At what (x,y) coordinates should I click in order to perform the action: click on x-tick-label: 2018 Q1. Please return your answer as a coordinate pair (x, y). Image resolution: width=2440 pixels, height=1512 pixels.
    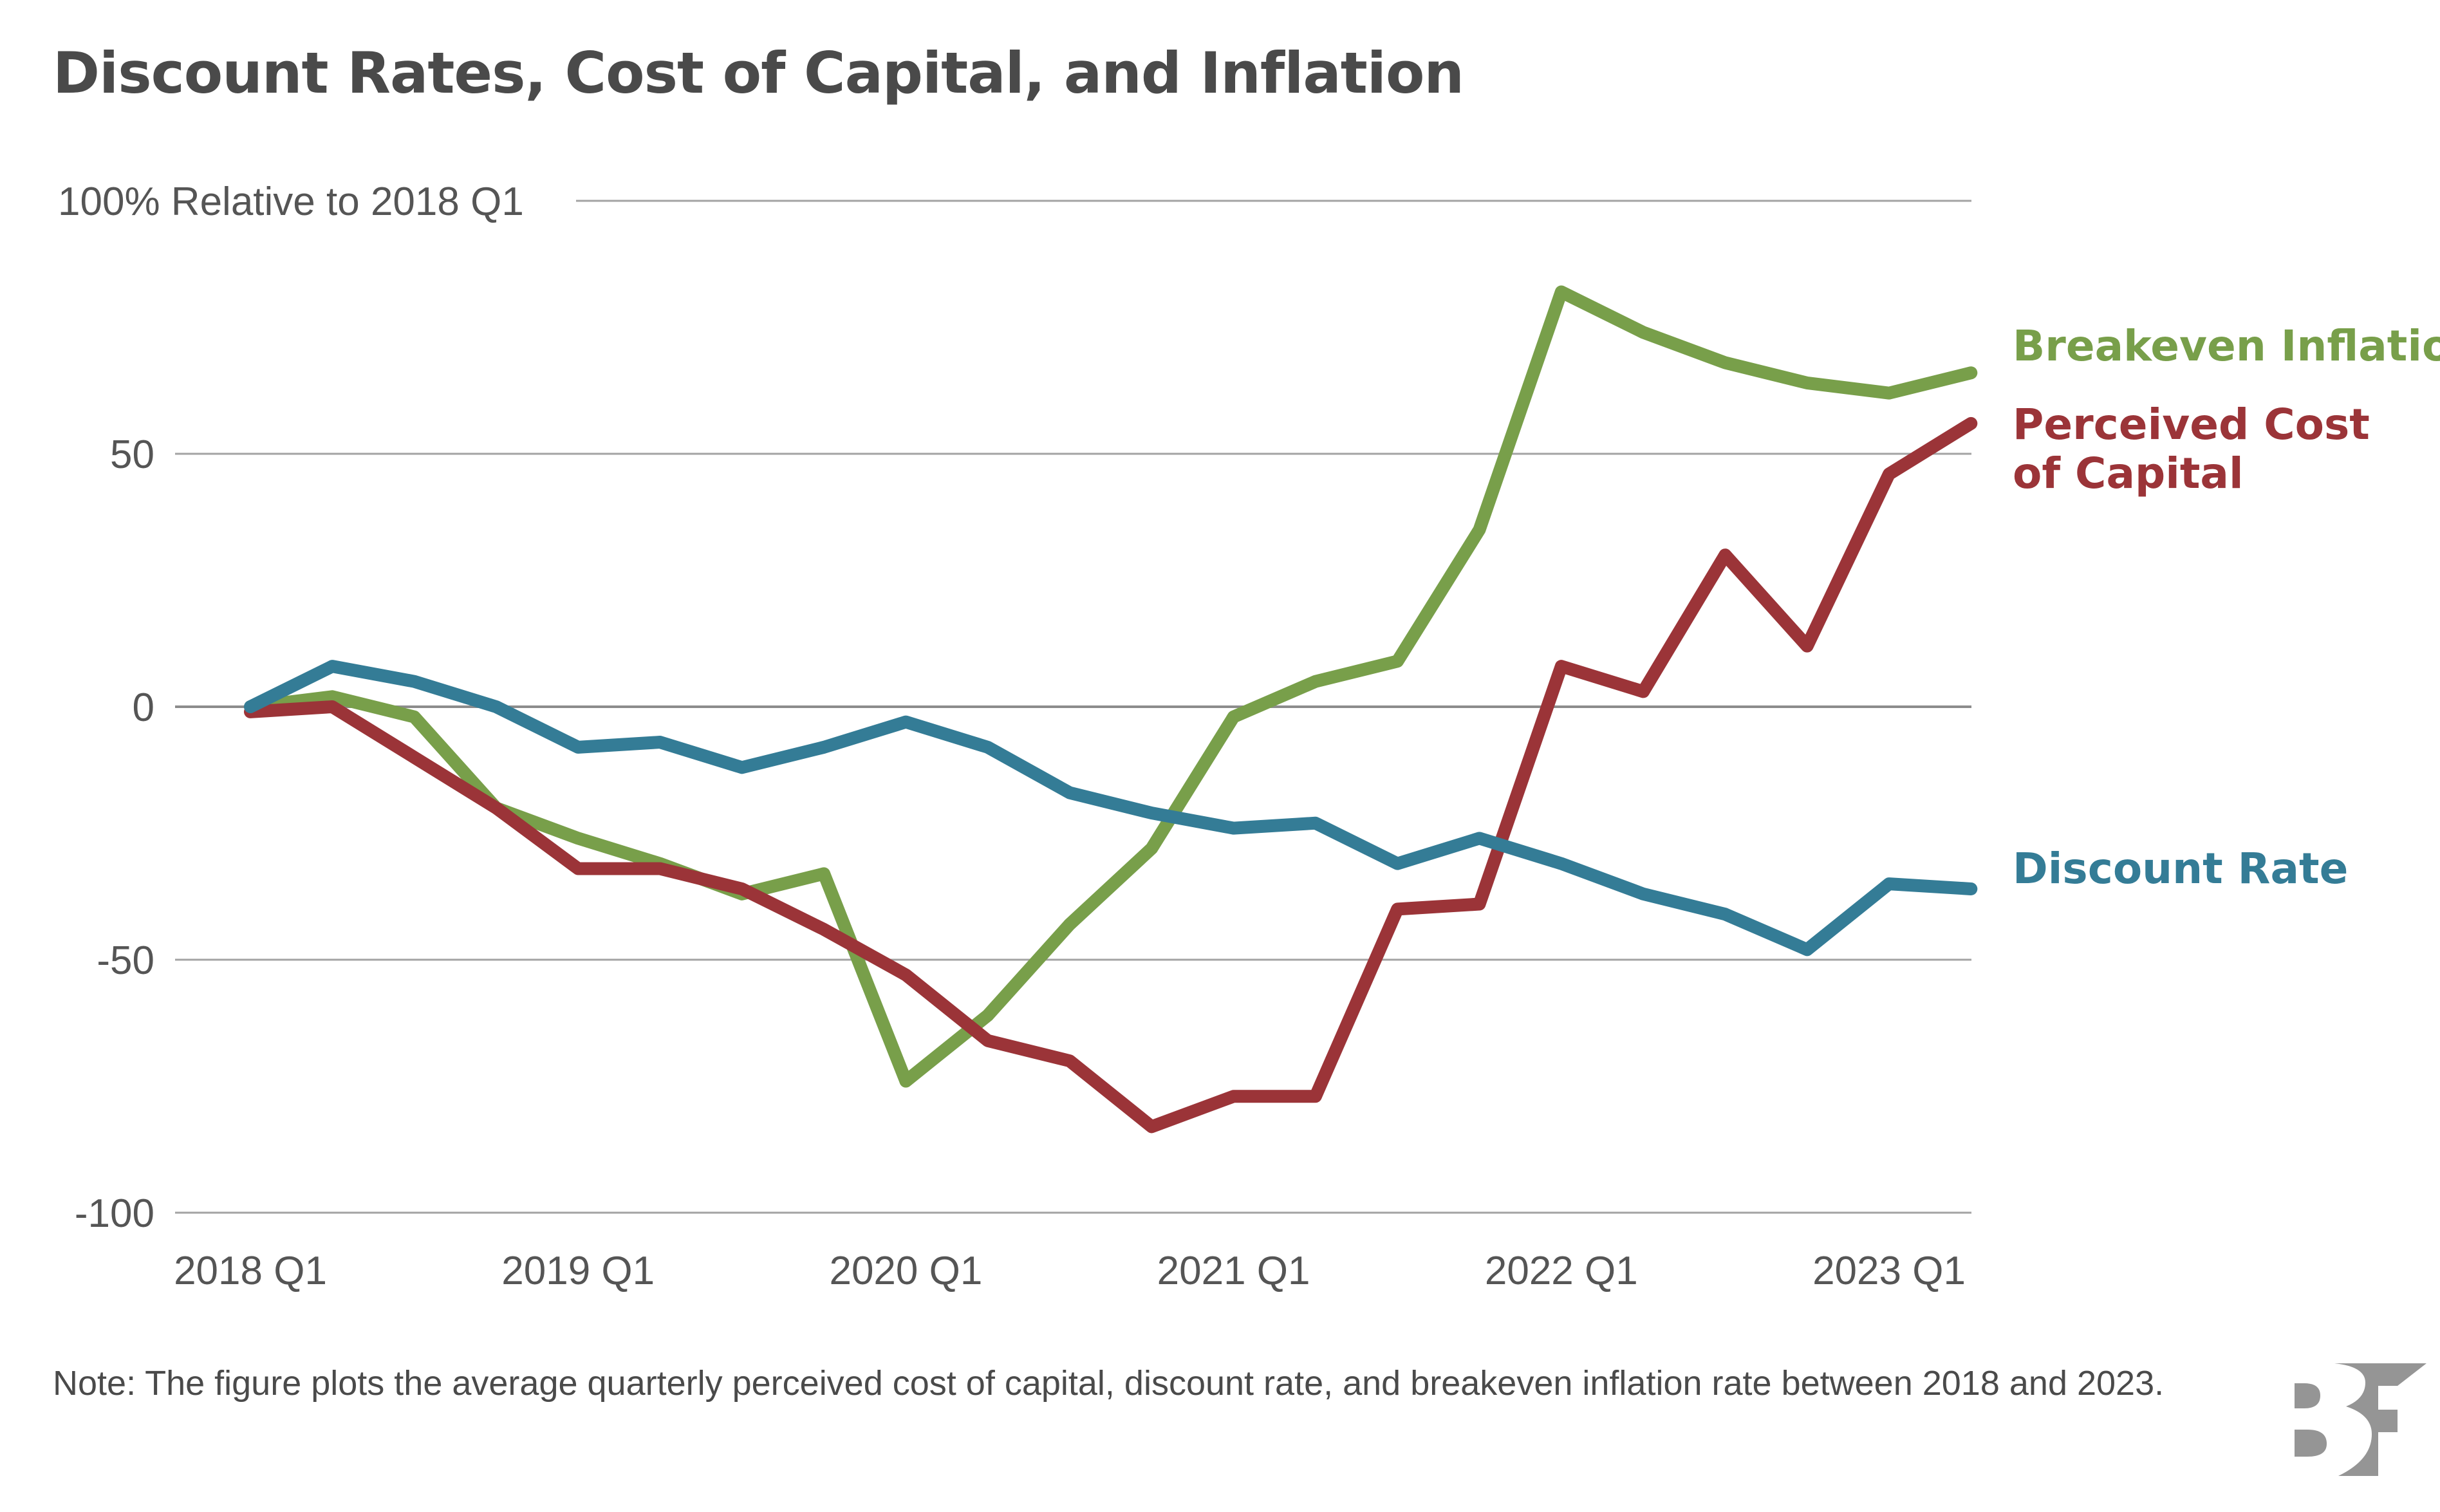
    Looking at the image, I should click on (251, 1271).